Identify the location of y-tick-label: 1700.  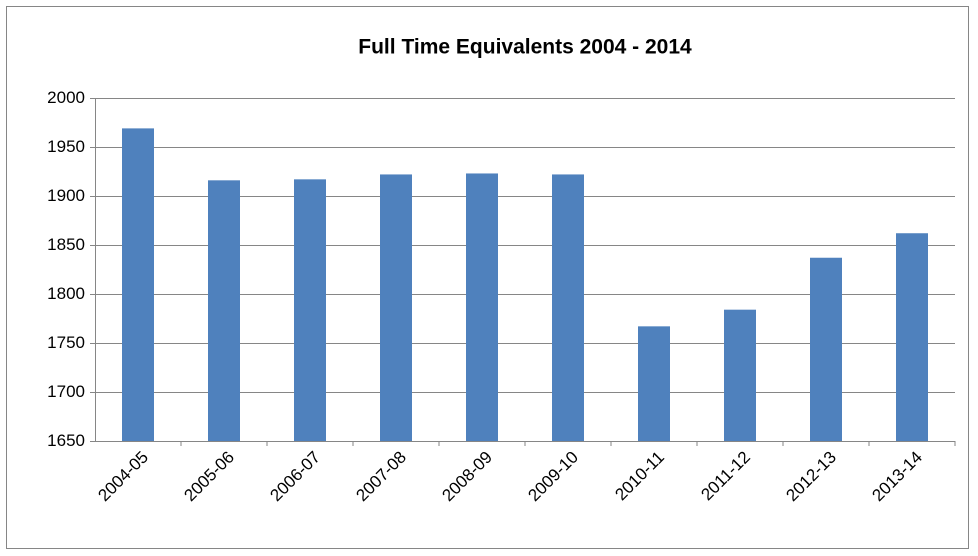
(66, 391).